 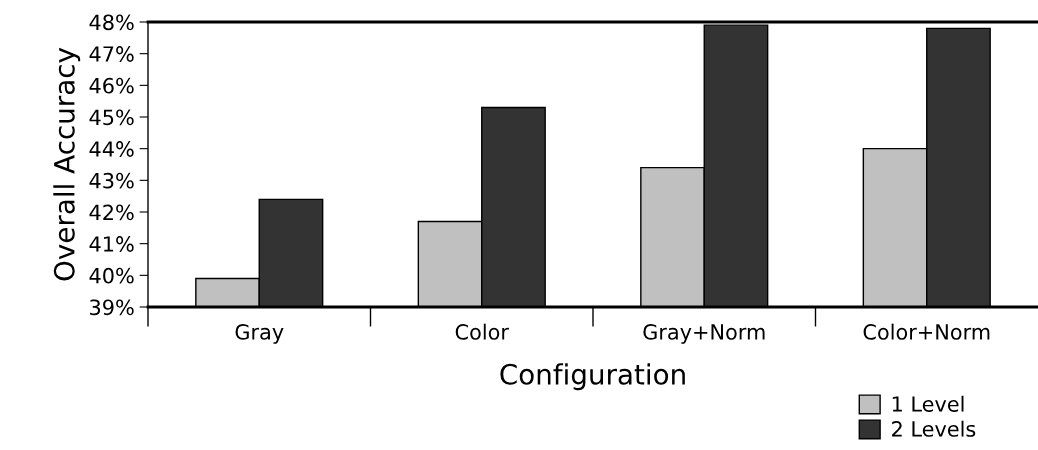 What do you see at coordinates (928, 403) in the screenshot?
I see `legend-label: 1 Level` at bounding box center [928, 403].